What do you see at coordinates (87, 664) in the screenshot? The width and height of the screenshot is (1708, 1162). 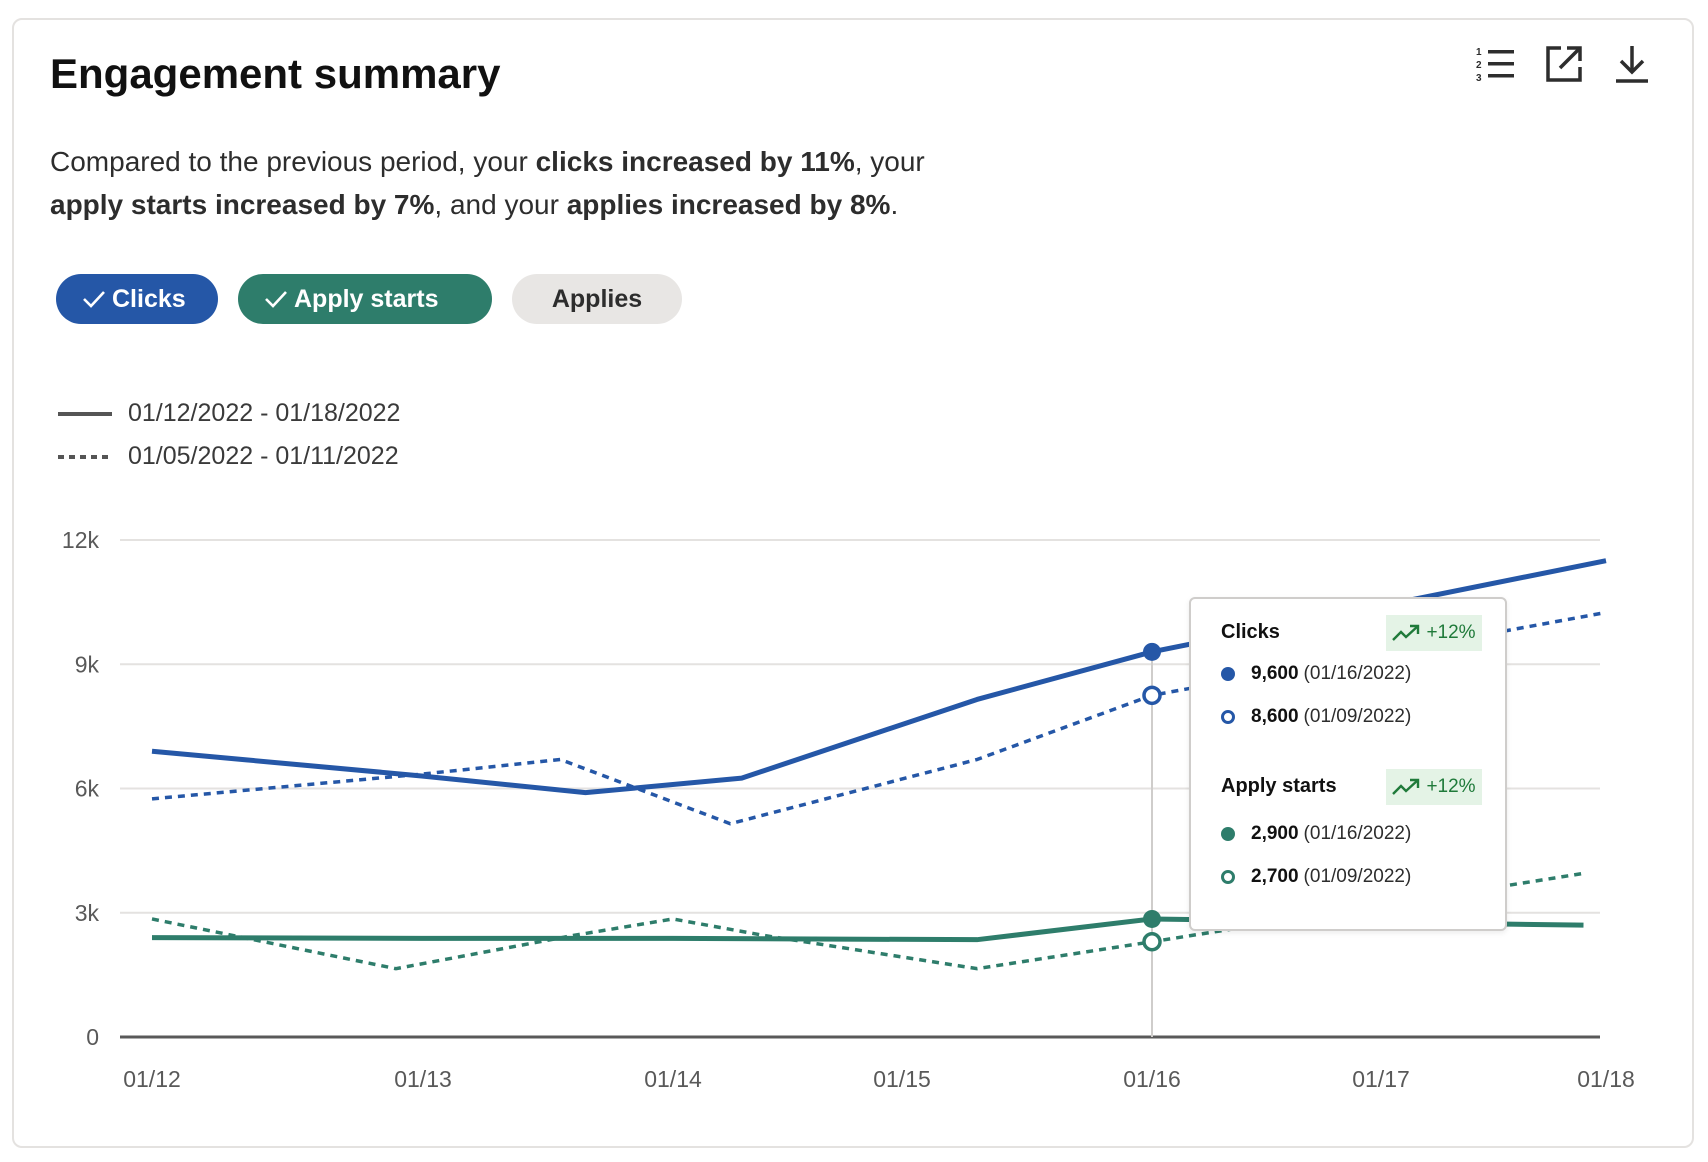 I see `y-tick-label: 9k` at bounding box center [87, 664].